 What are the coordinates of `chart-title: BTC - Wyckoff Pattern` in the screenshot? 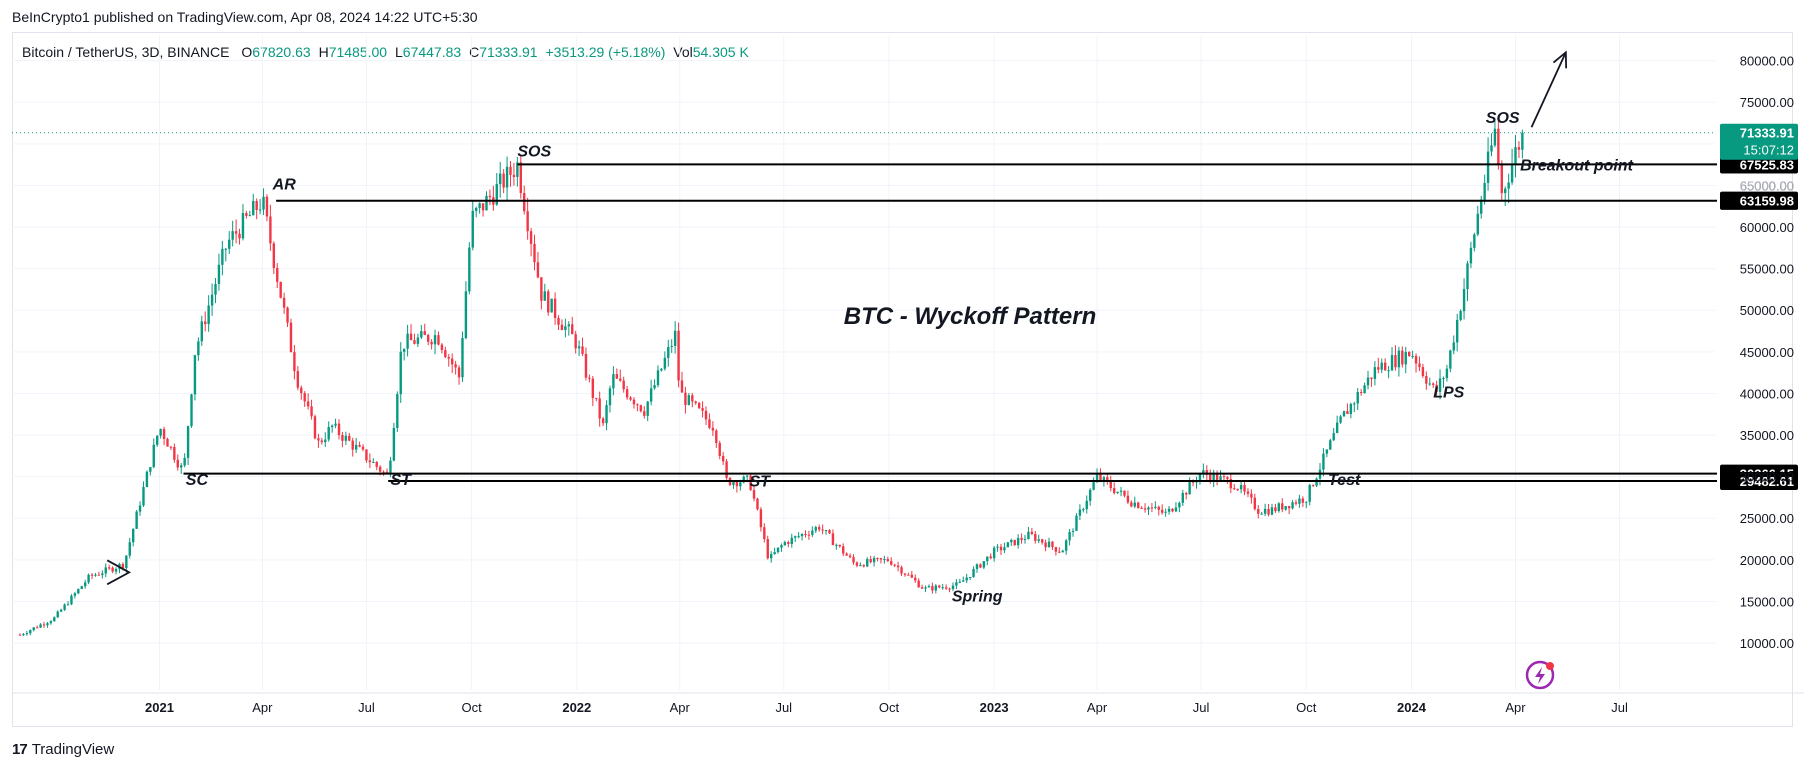 It's located at (970, 316).